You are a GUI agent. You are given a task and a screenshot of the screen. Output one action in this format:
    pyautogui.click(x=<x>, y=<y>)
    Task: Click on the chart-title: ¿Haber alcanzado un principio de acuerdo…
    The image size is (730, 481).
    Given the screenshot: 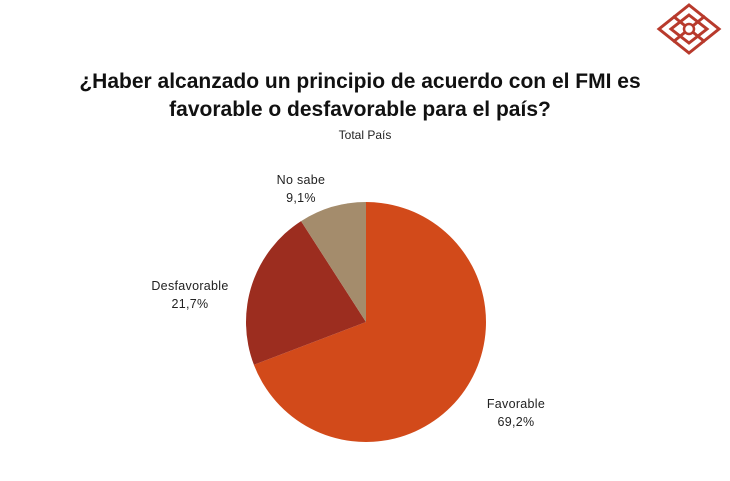 What is the action you would take?
    pyautogui.click(x=360, y=95)
    